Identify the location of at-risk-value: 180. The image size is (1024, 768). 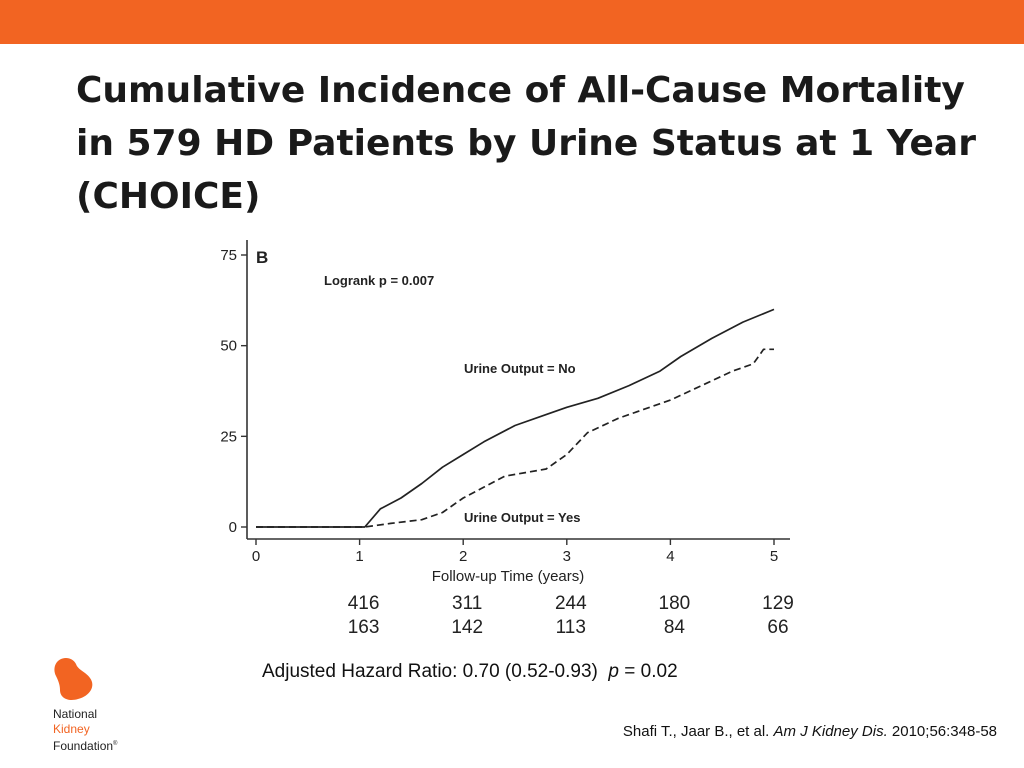
(675, 603).